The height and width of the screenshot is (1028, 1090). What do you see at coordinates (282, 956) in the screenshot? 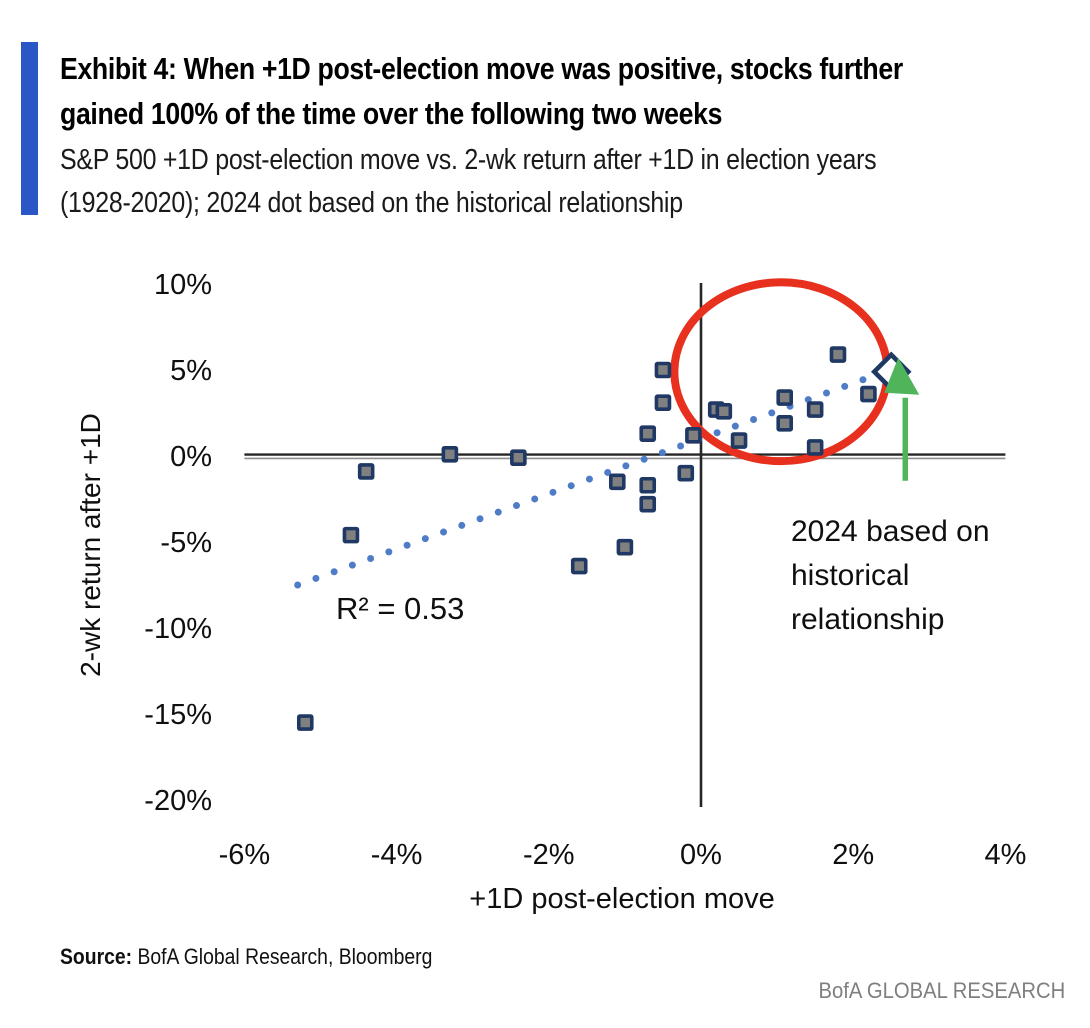
I see `source-text: BofA Global Research, Bloomberg` at bounding box center [282, 956].